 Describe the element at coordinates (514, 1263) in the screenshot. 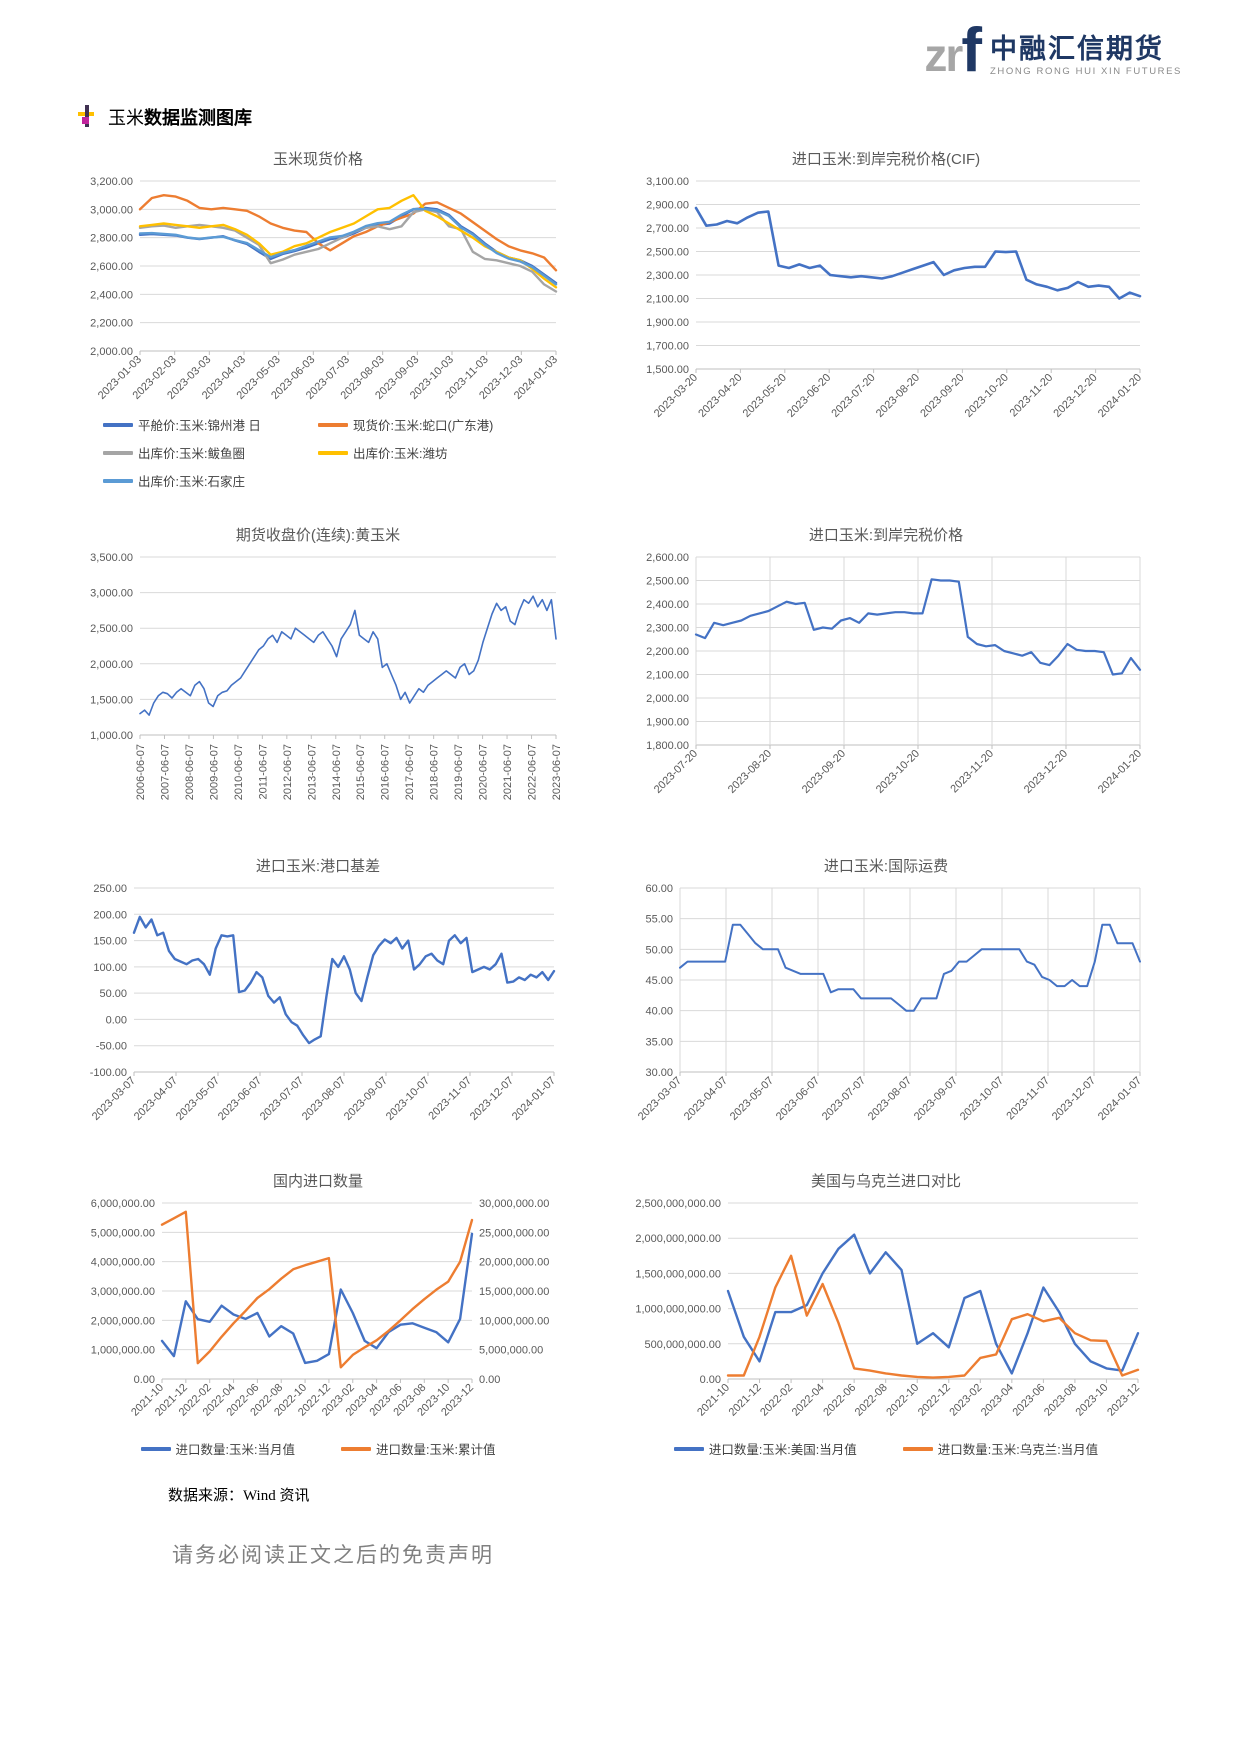

I see `svg-text: 20,000,000.00` at that location.